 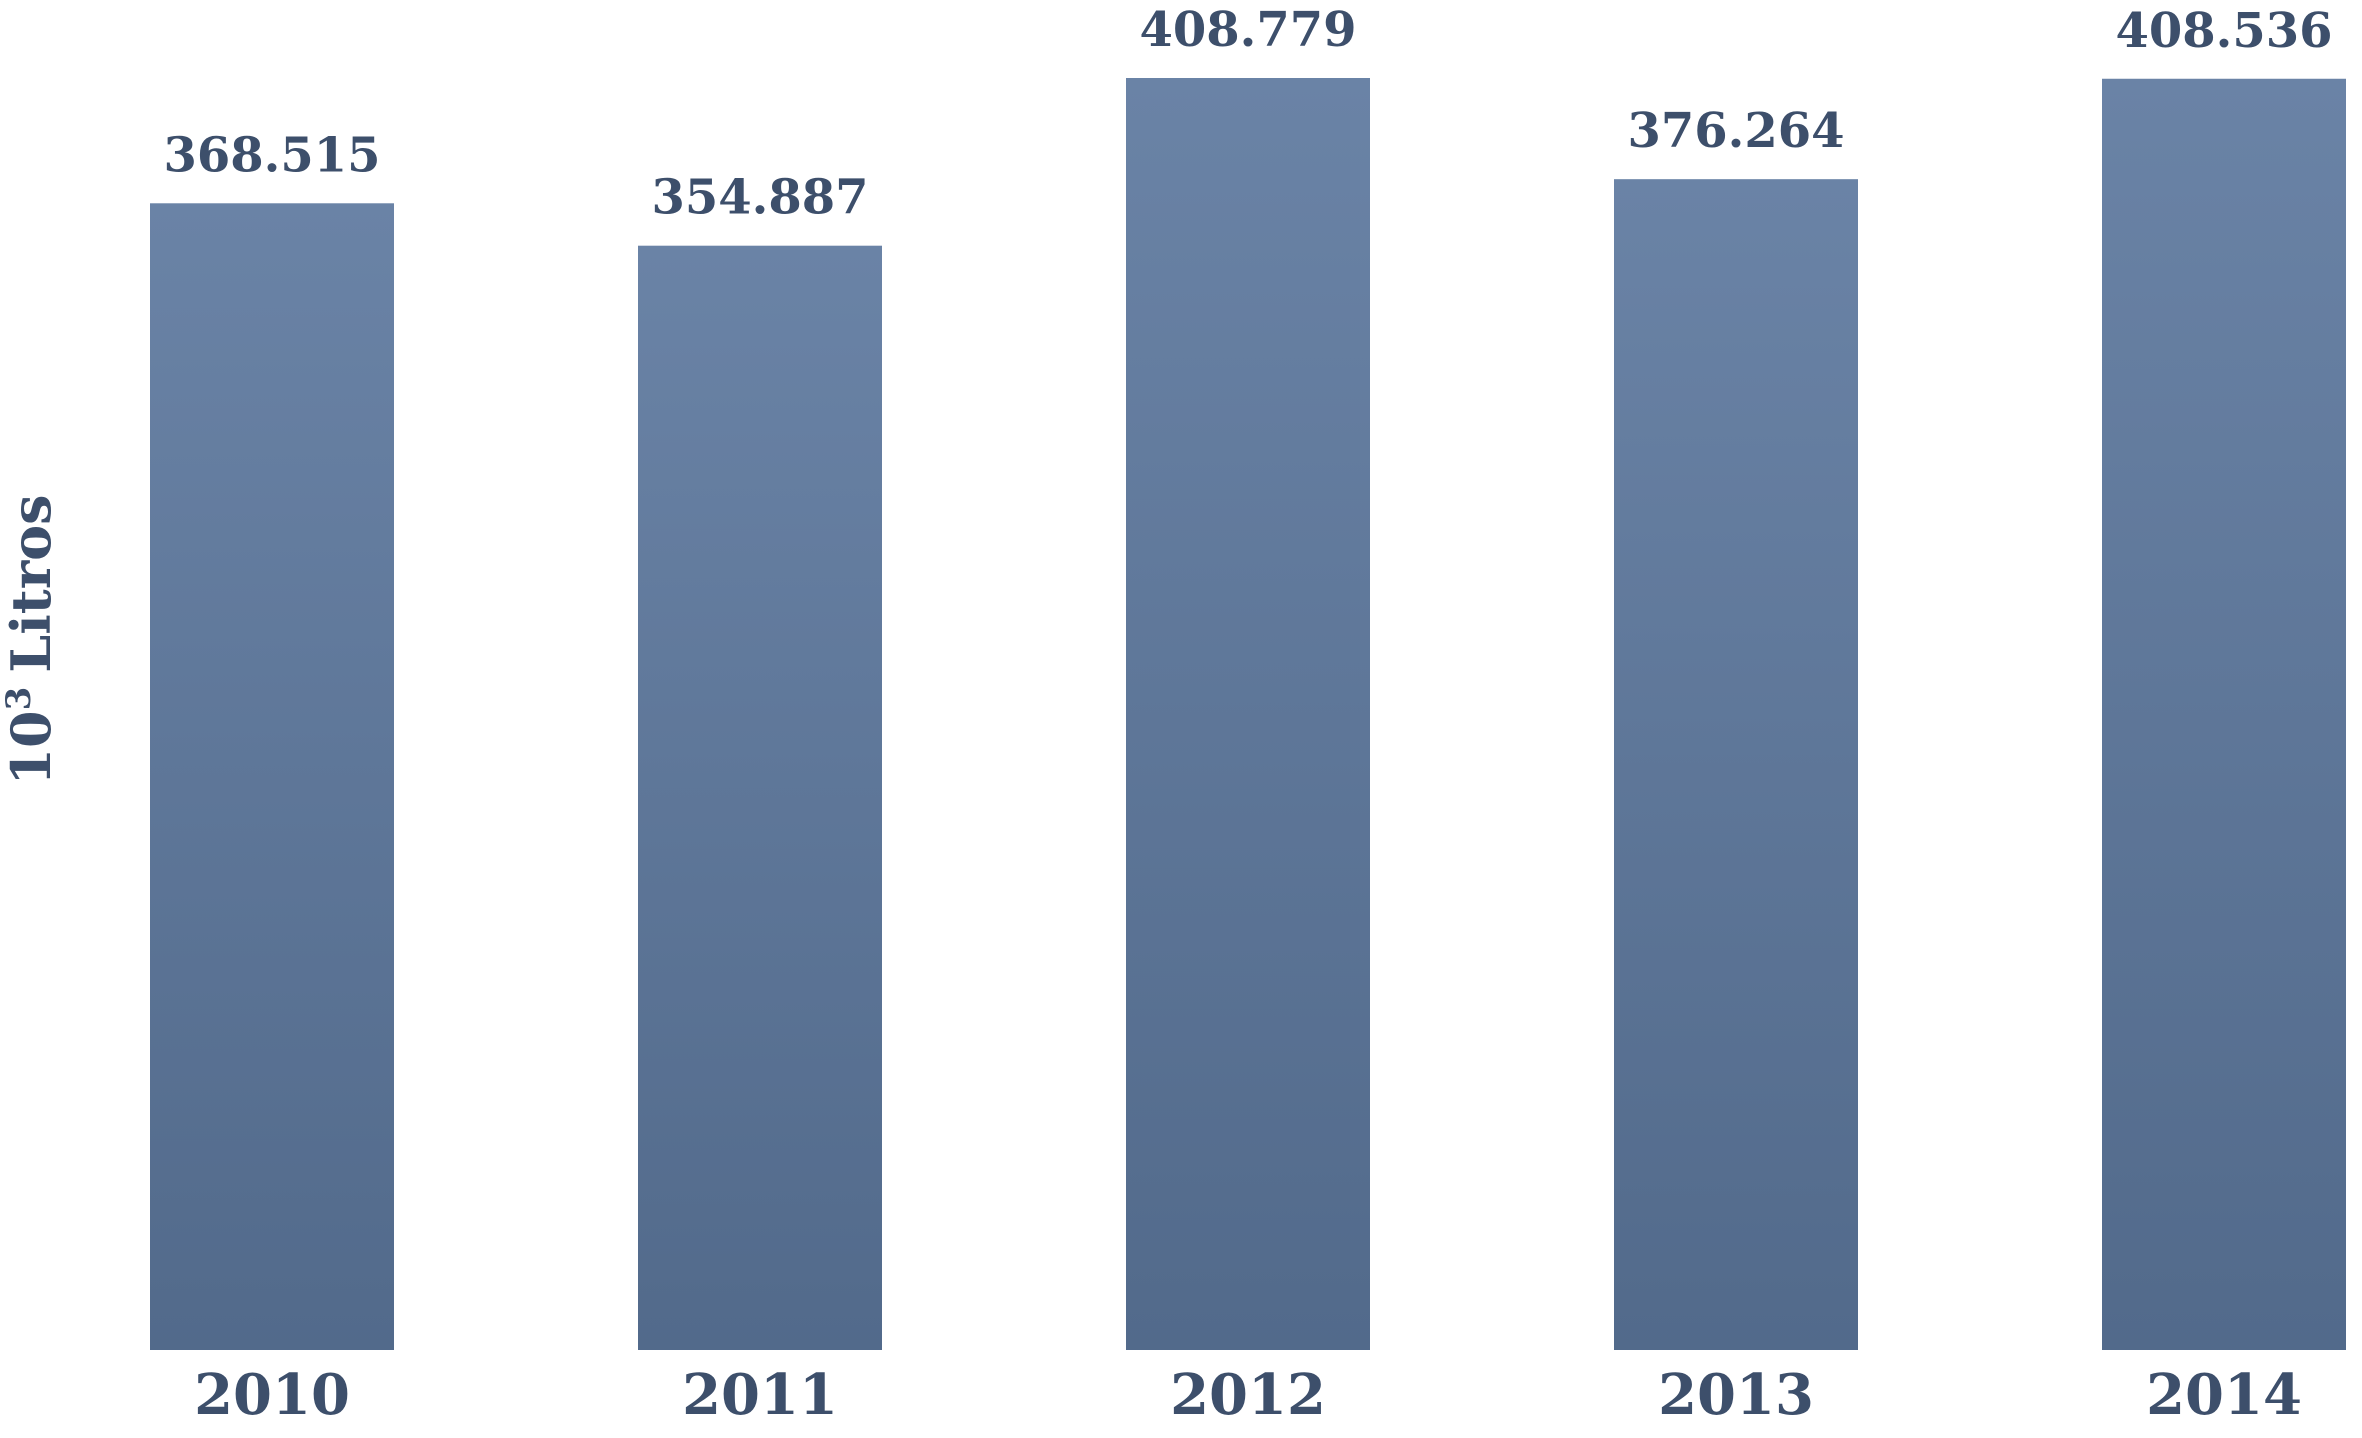 What do you see at coordinates (1736, 764) in the screenshot?
I see `bar-2013` at bounding box center [1736, 764].